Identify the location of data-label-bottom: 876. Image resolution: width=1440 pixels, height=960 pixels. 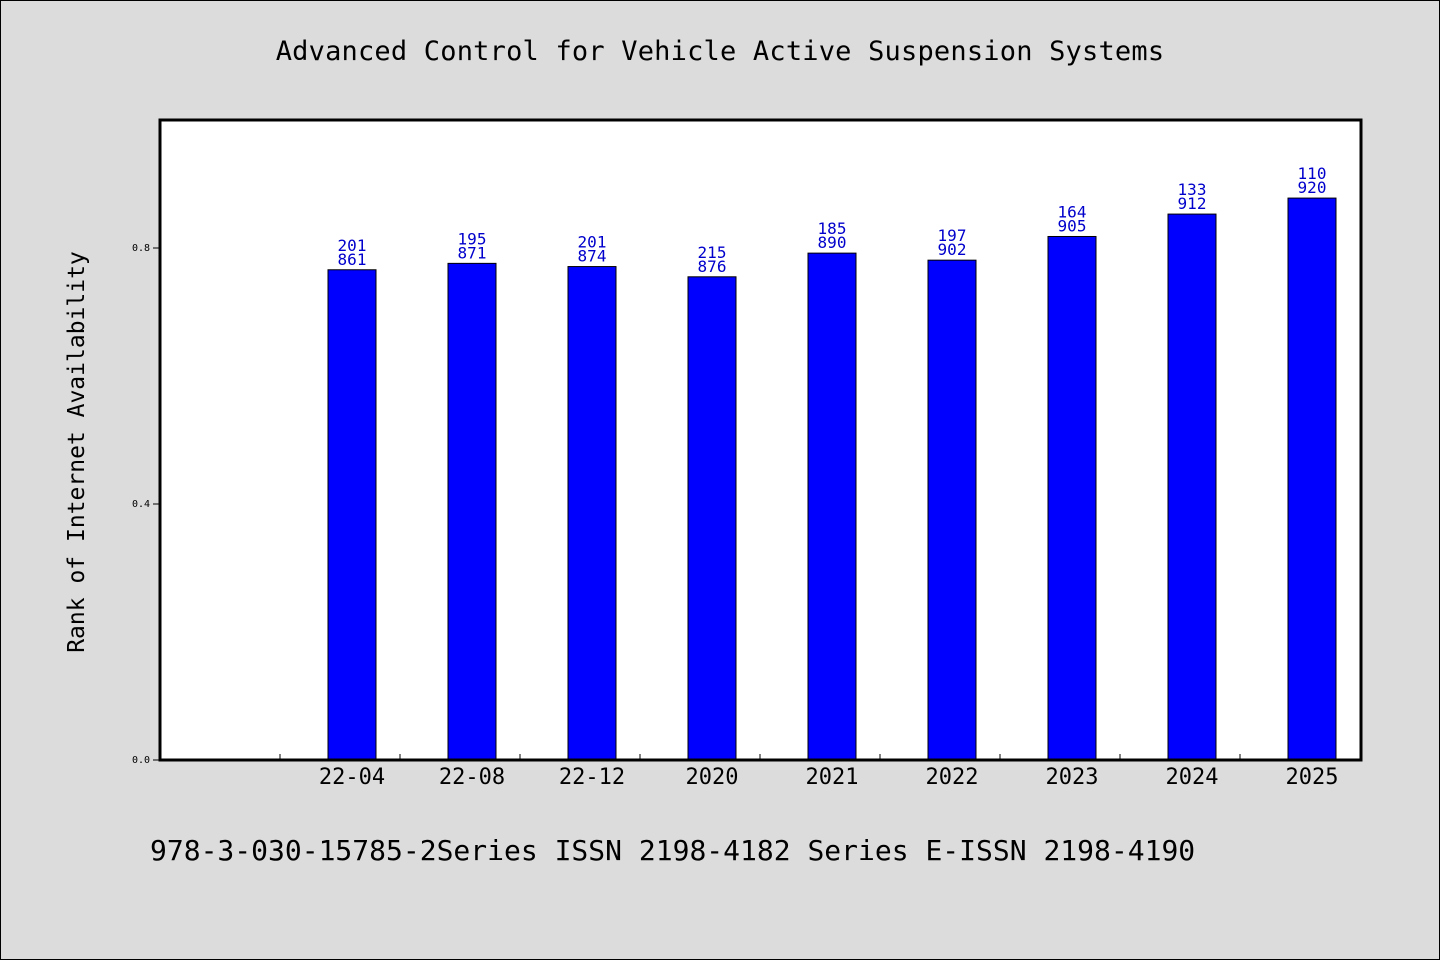
(712, 266).